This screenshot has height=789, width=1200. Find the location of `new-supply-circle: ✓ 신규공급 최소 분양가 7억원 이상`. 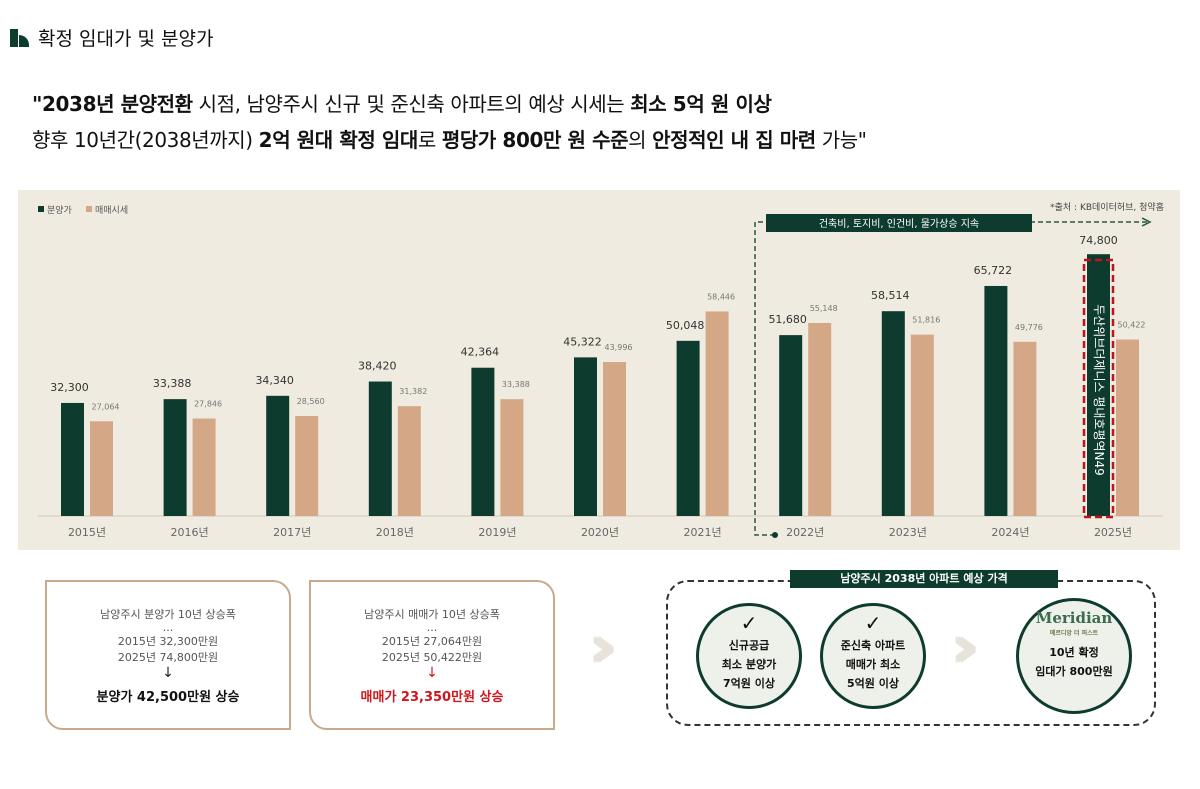

new-supply-circle: ✓ 신규공급 최소 분양가 7억원 이상 is located at coordinates (749, 656).